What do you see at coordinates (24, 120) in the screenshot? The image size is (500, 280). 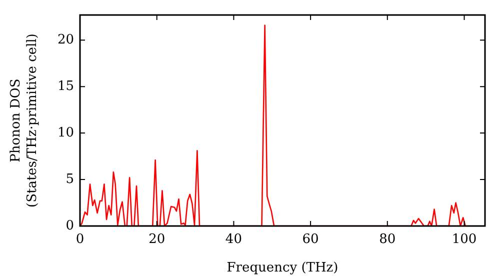 I see `y-axis-title: Phonon DOS (States/THz·primitive cell)` at bounding box center [24, 120].